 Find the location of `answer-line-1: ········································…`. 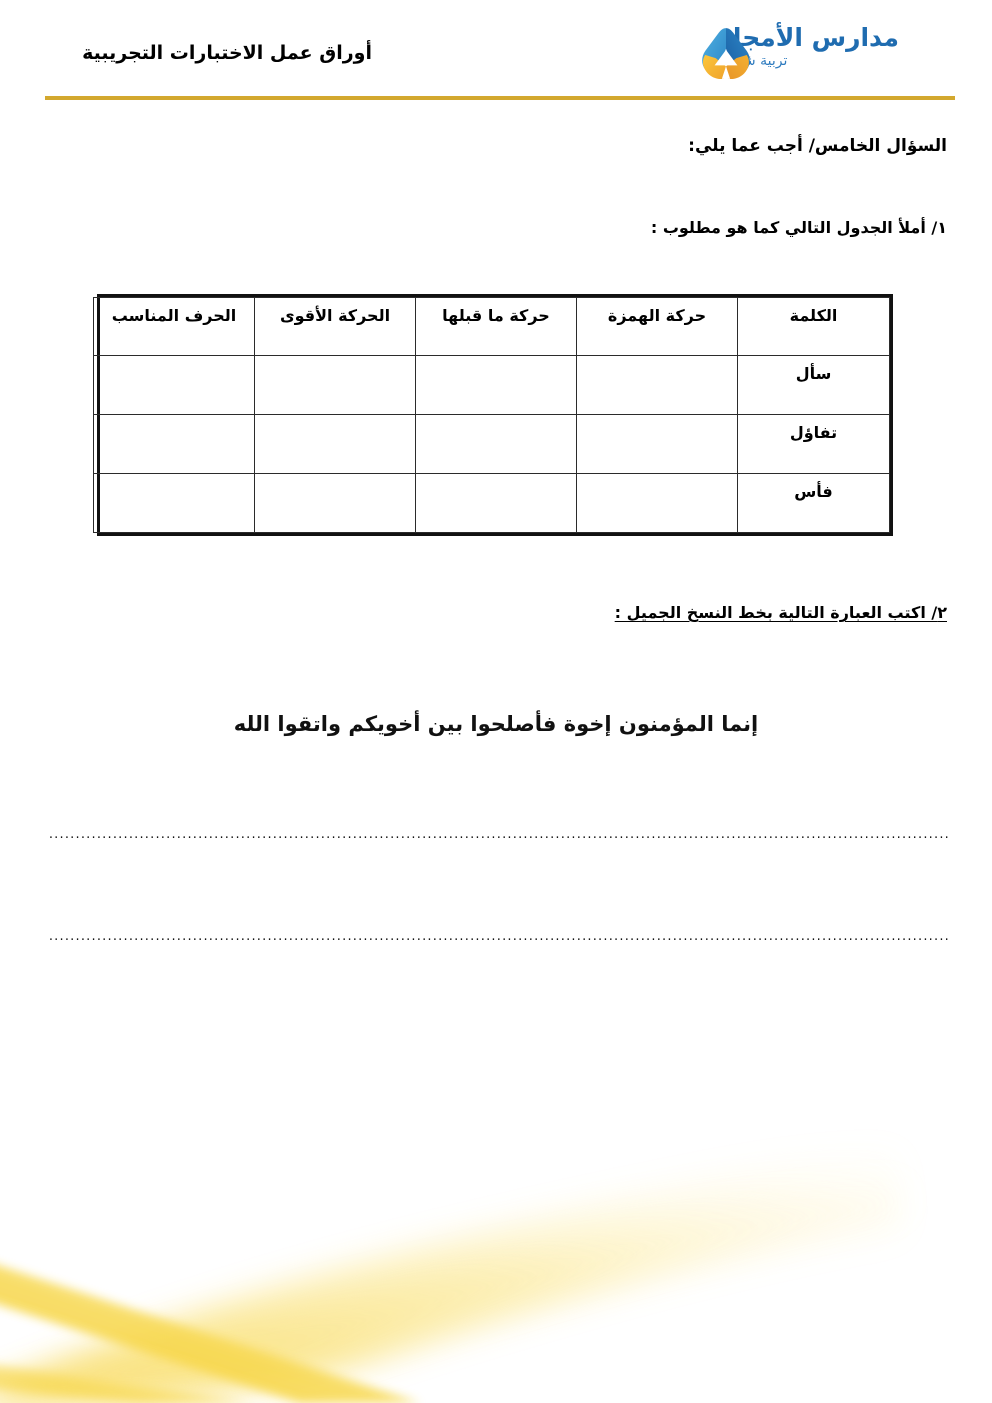

answer-line-1: ········································… is located at coordinates (498, 839).